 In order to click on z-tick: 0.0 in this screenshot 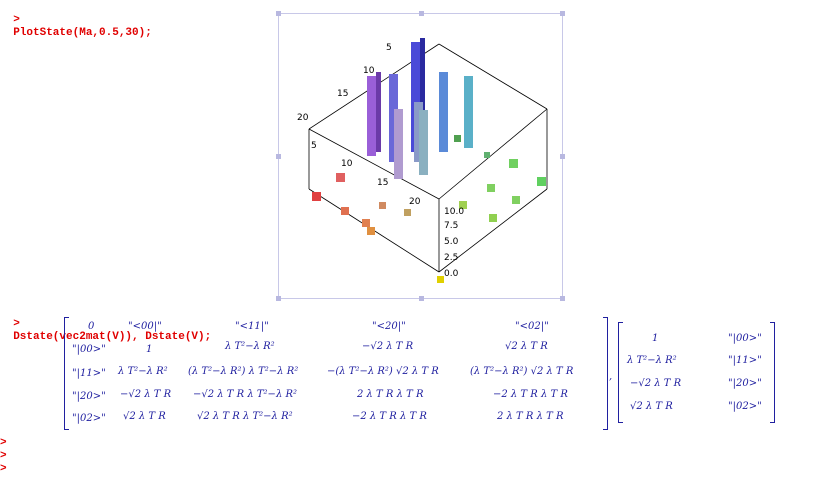, I will do `click(451, 274)`.